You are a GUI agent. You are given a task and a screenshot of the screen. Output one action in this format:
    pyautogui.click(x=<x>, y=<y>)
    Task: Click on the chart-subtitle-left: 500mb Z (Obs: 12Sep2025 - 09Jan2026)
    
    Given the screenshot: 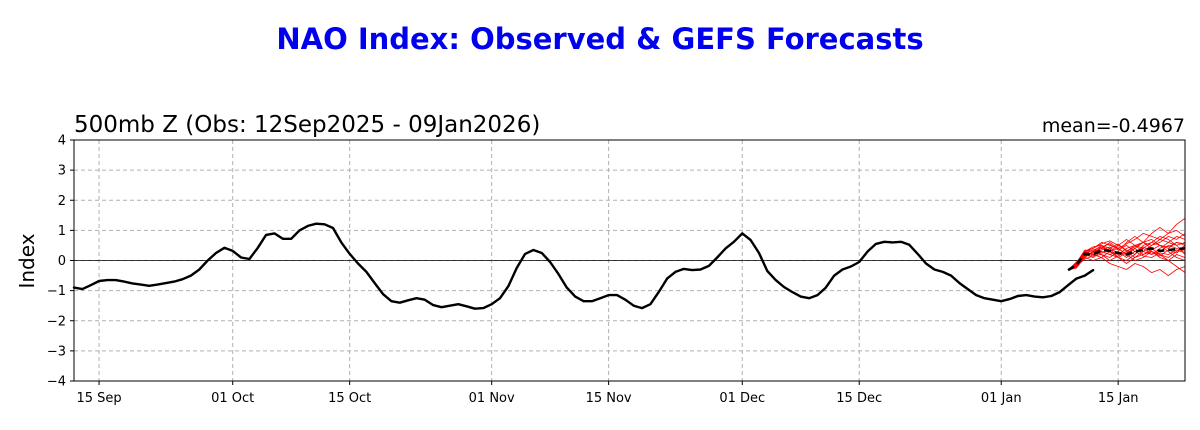 What is the action you would take?
    pyautogui.click(x=307, y=125)
    